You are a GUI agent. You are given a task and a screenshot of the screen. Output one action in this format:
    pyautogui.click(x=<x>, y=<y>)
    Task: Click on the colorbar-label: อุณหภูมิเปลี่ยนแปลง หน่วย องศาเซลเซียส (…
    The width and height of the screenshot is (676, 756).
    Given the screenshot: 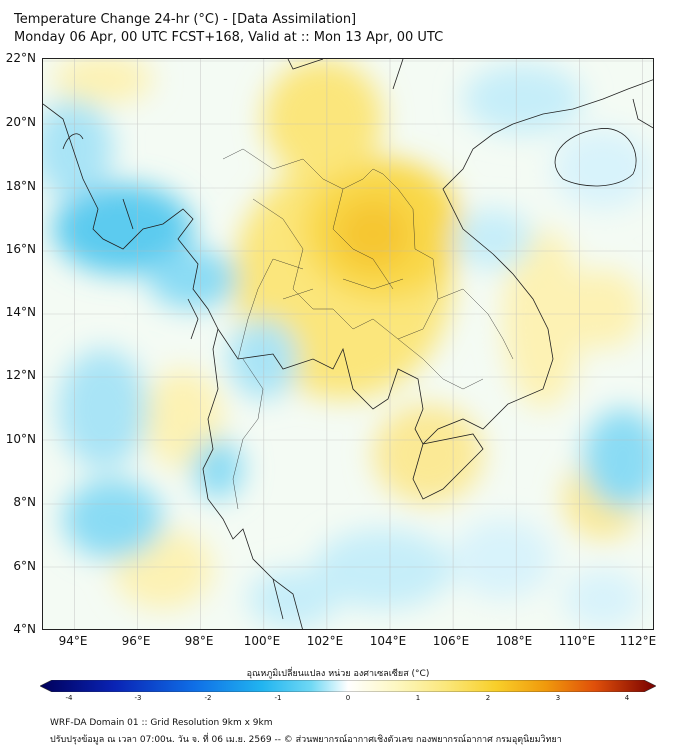 What is the action you would take?
    pyautogui.click(x=338, y=674)
    